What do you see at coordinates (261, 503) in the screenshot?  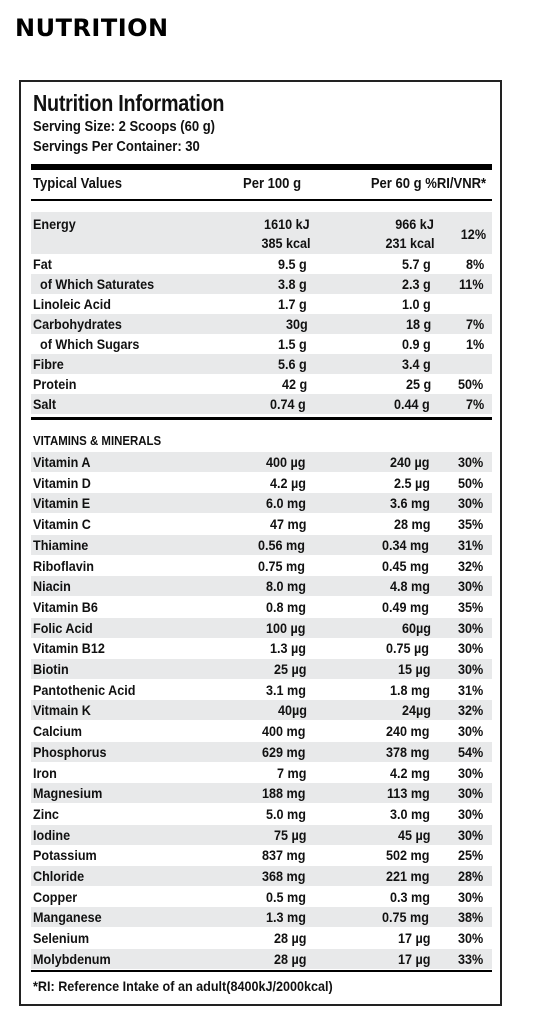 I see `table-row: Vitamin E 6.0 mg 3.6 mg 30%` at bounding box center [261, 503].